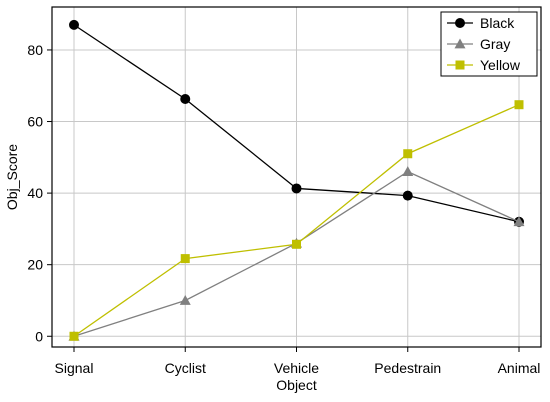 The width and height of the screenshot is (550, 402). What do you see at coordinates (12, 177) in the screenshot?
I see `y-axis-label: Obj_Score` at bounding box center [12, 177].